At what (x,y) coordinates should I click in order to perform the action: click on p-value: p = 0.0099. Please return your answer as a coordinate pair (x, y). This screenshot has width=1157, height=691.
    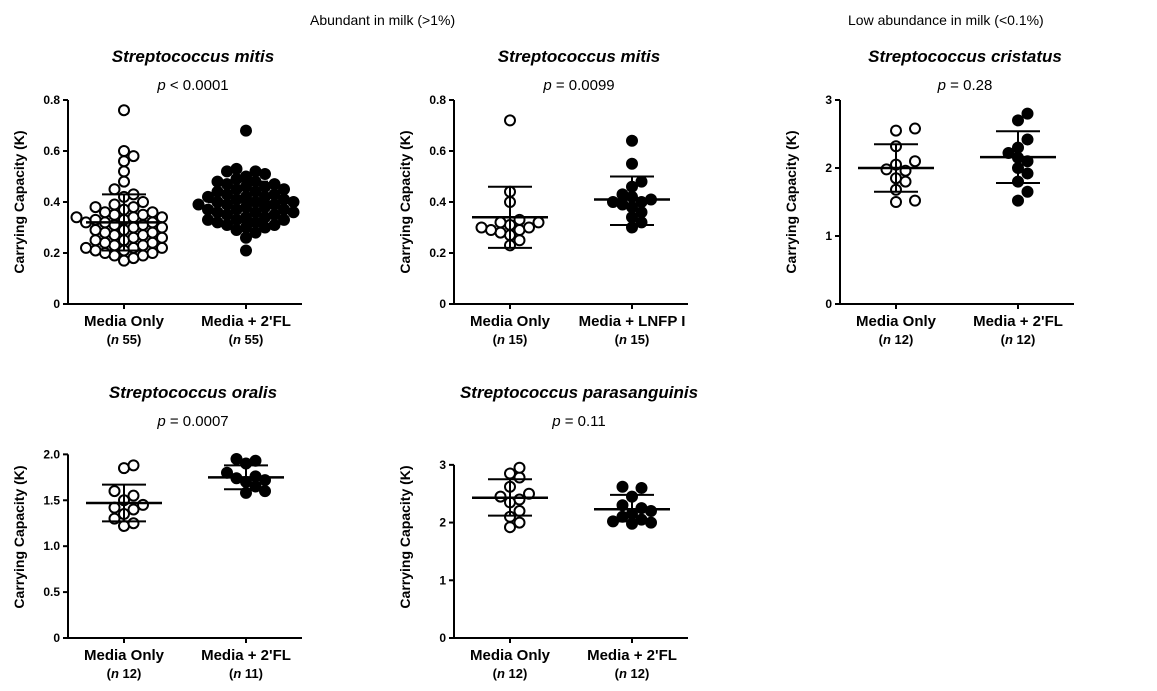
    Looking at the image, I should click on (578, 85).